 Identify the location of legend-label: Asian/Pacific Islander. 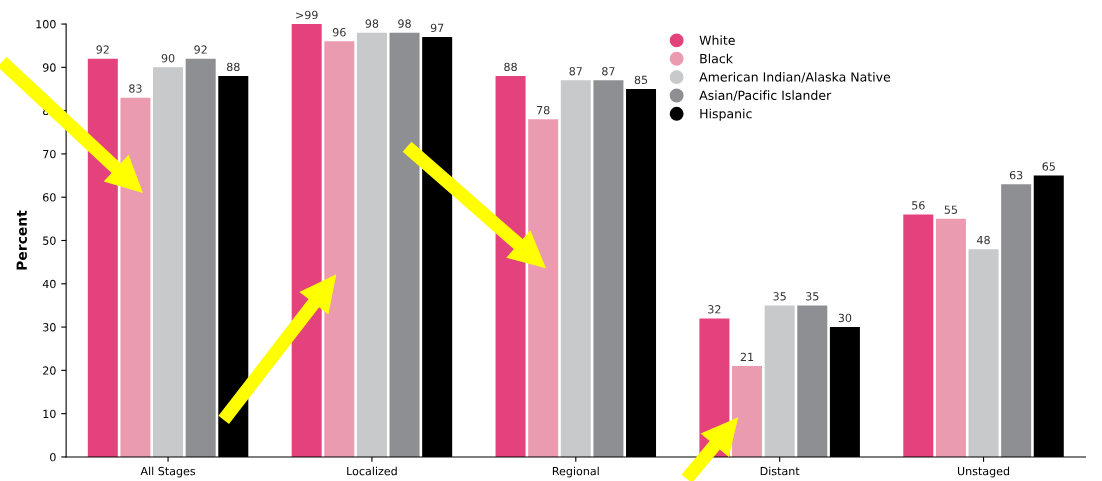
(765, 95).